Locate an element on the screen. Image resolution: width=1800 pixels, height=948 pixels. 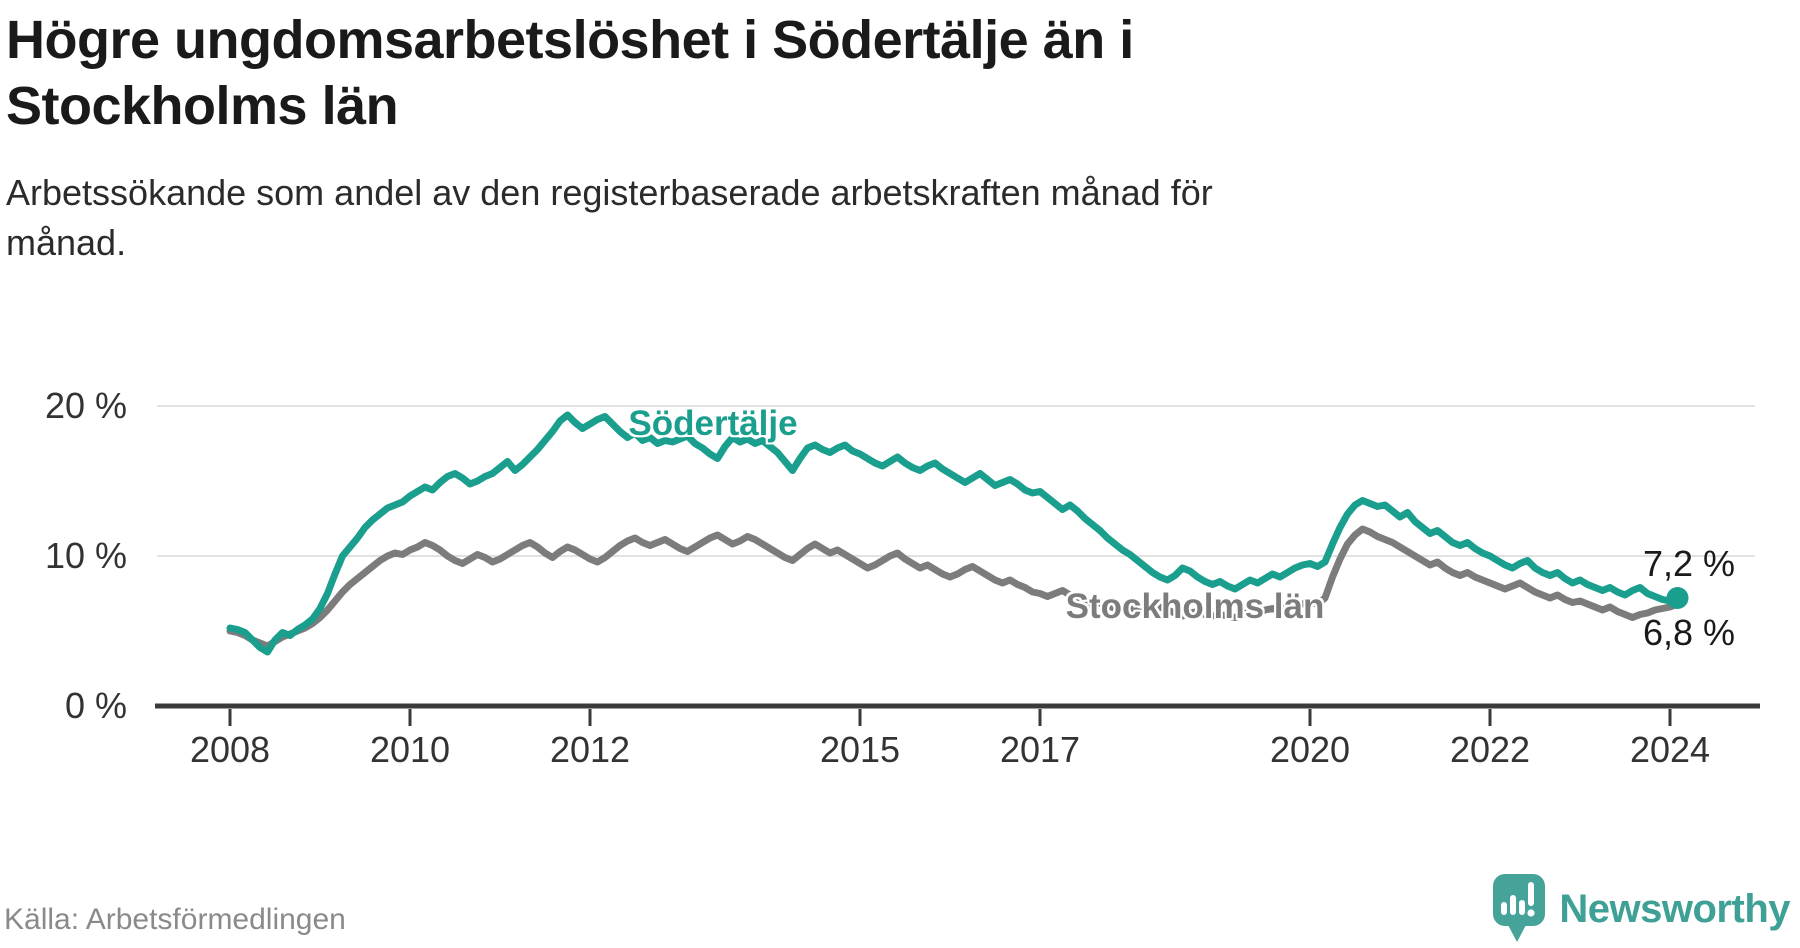
end-value-label-sodertalje: 7,2 % is located at coordinates (1688, 563).